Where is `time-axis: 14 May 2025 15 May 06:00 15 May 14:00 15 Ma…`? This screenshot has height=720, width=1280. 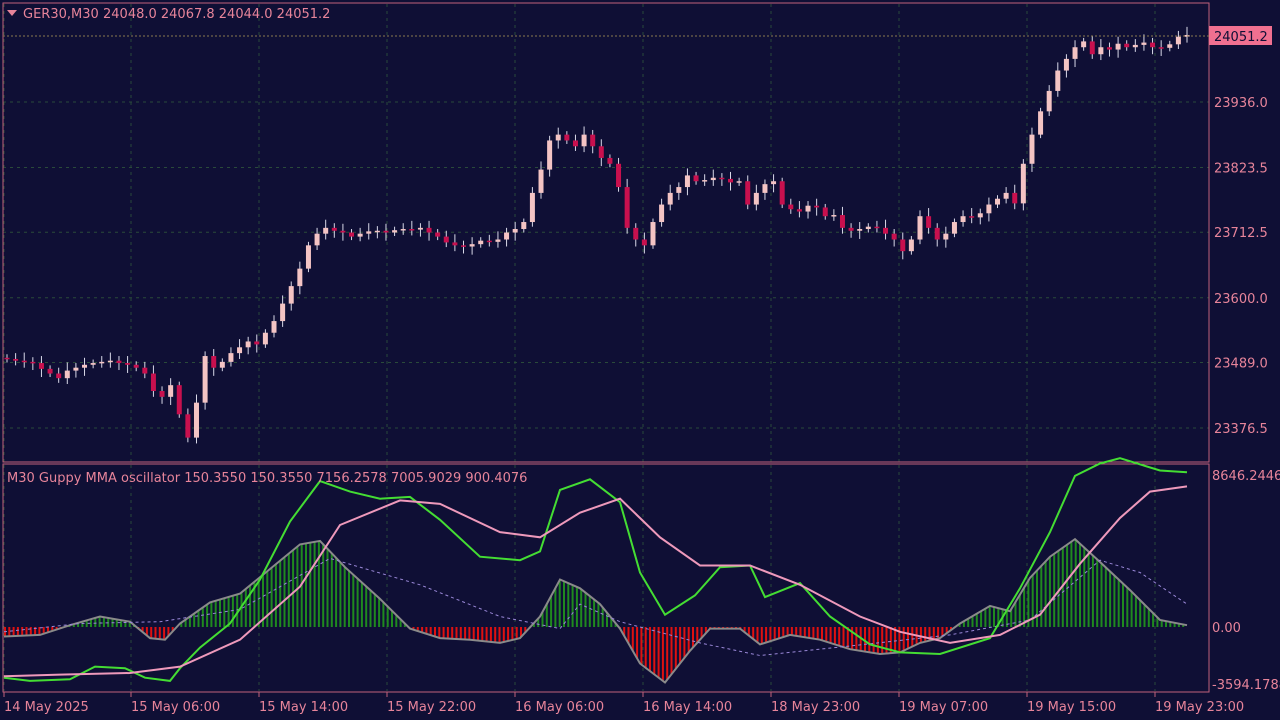 time-axis: 14 May 2025 15 May 06:00 15 May 14:00 15 Ma… is located at coordinates (623, 703).